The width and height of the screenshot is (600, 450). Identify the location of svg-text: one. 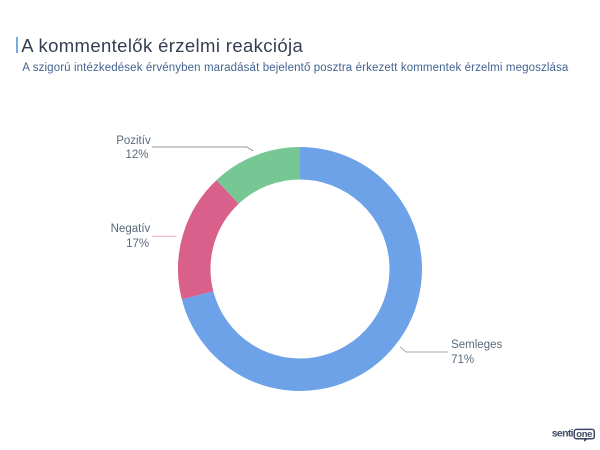
(584, 434).